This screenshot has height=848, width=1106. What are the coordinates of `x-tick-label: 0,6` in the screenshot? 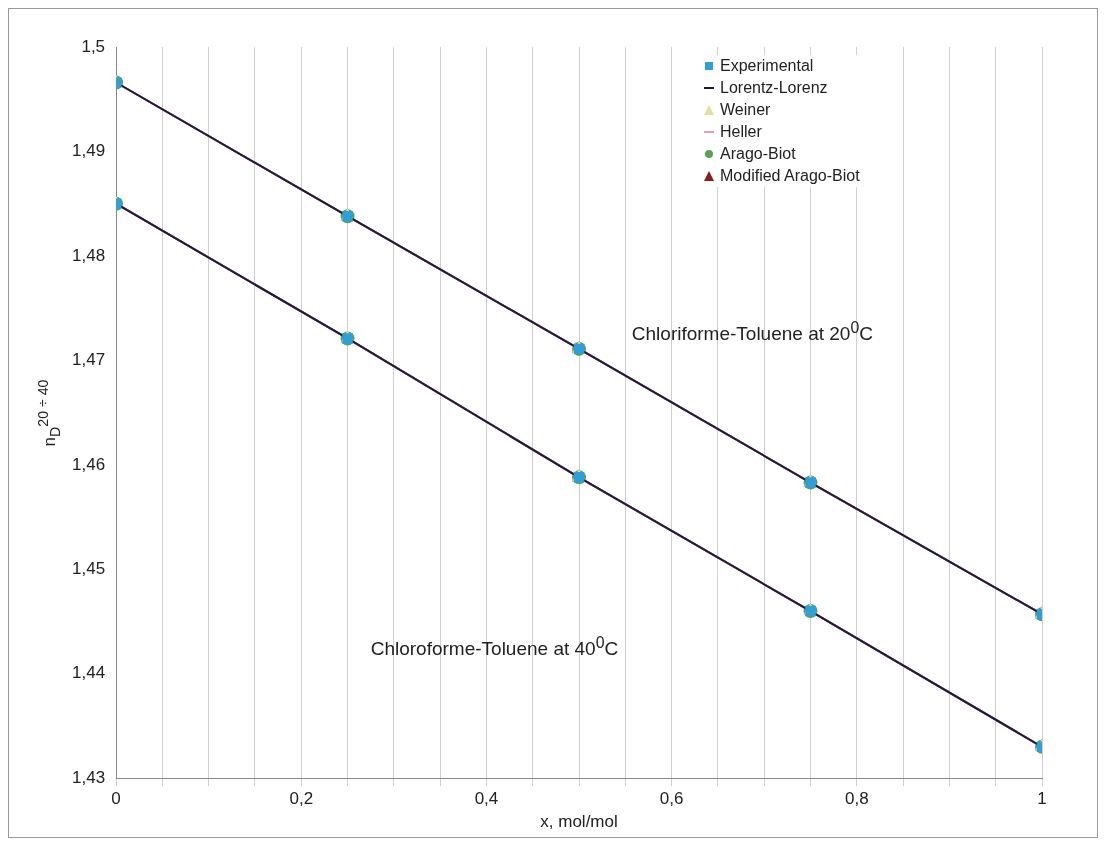 It's located at (671, 799).